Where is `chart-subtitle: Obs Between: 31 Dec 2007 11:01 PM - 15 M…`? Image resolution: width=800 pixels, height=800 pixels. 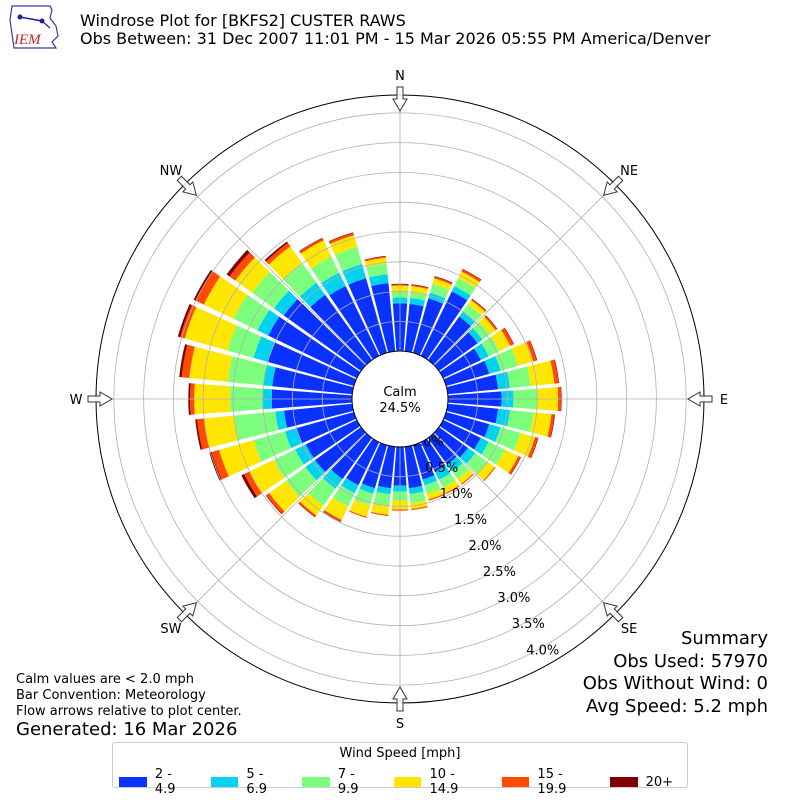
chart-subtitle: Obs Between: 31 Dec 2007 11:01 PM - 15 M… is located at coordinates (395, 38).